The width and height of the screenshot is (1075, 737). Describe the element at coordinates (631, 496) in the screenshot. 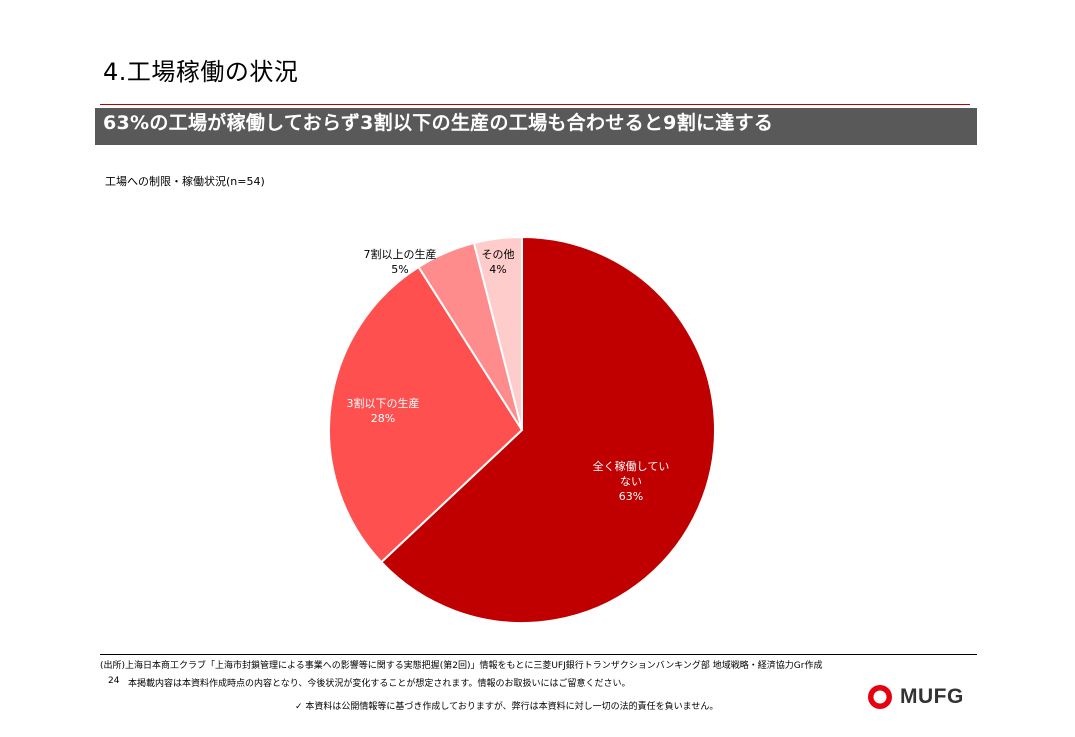

I see `pie-value-label-0: 63%` at that location.